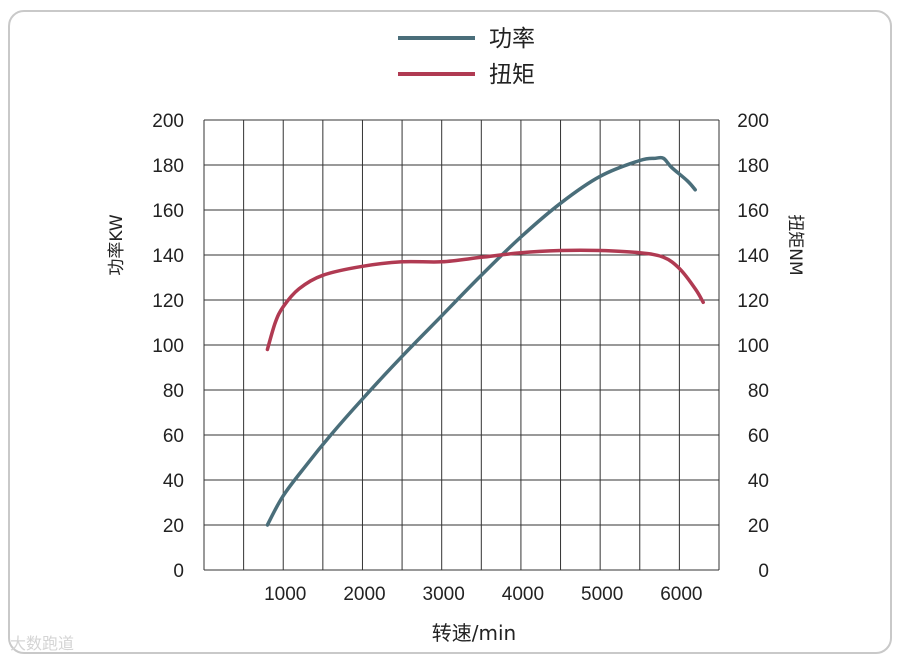  I want to click on y-tick-label-right: 160, so click(753, 211).